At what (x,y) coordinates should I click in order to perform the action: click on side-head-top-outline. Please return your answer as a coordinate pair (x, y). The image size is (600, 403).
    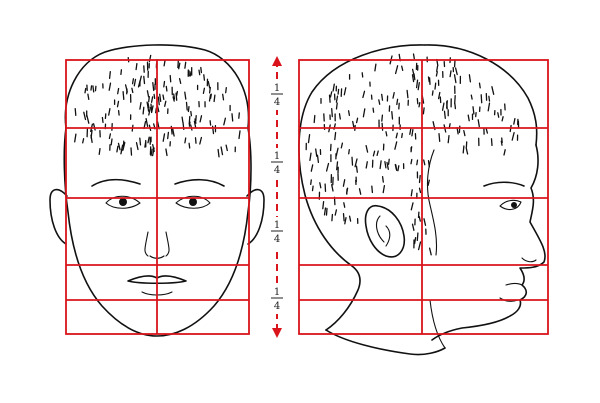
    Looking at the image, I should click on (481, 95).